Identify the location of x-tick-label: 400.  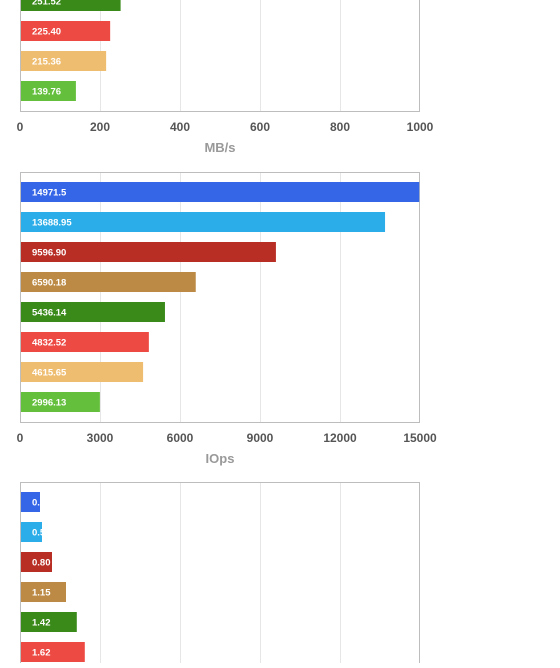
(180, 127).